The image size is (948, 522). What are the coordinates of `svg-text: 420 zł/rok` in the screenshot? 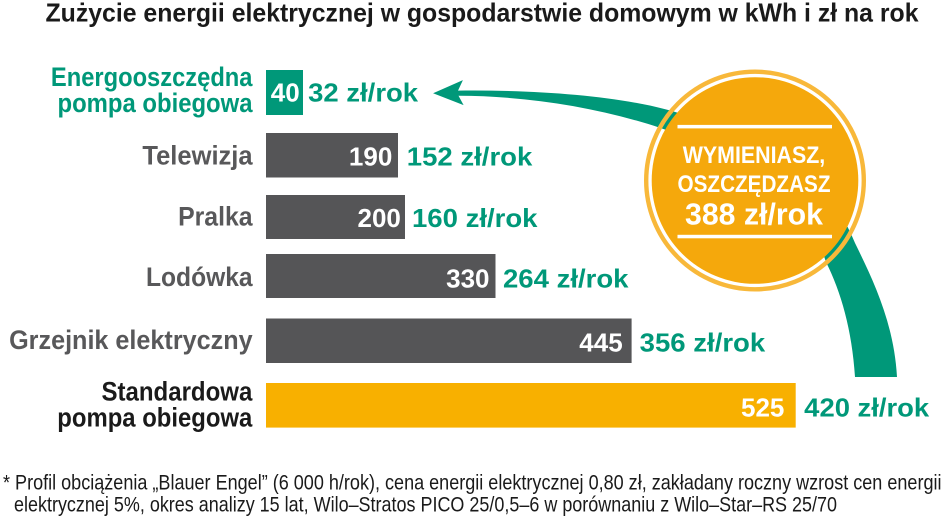 It's located at (867, 407).